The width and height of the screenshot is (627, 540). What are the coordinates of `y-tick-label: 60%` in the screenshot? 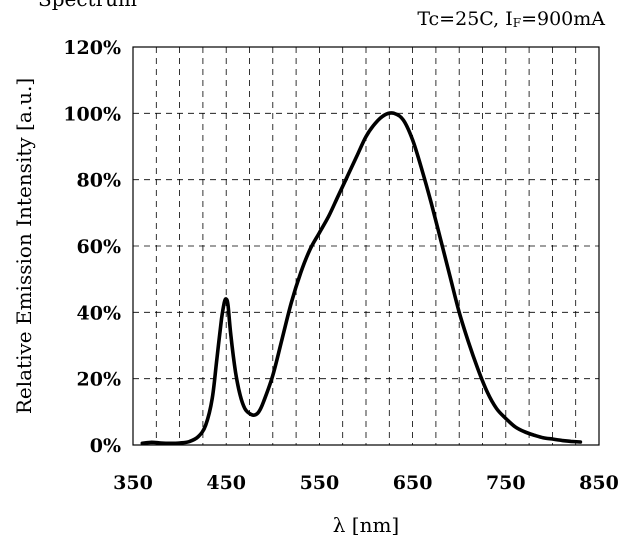 It's located at (99, 247).